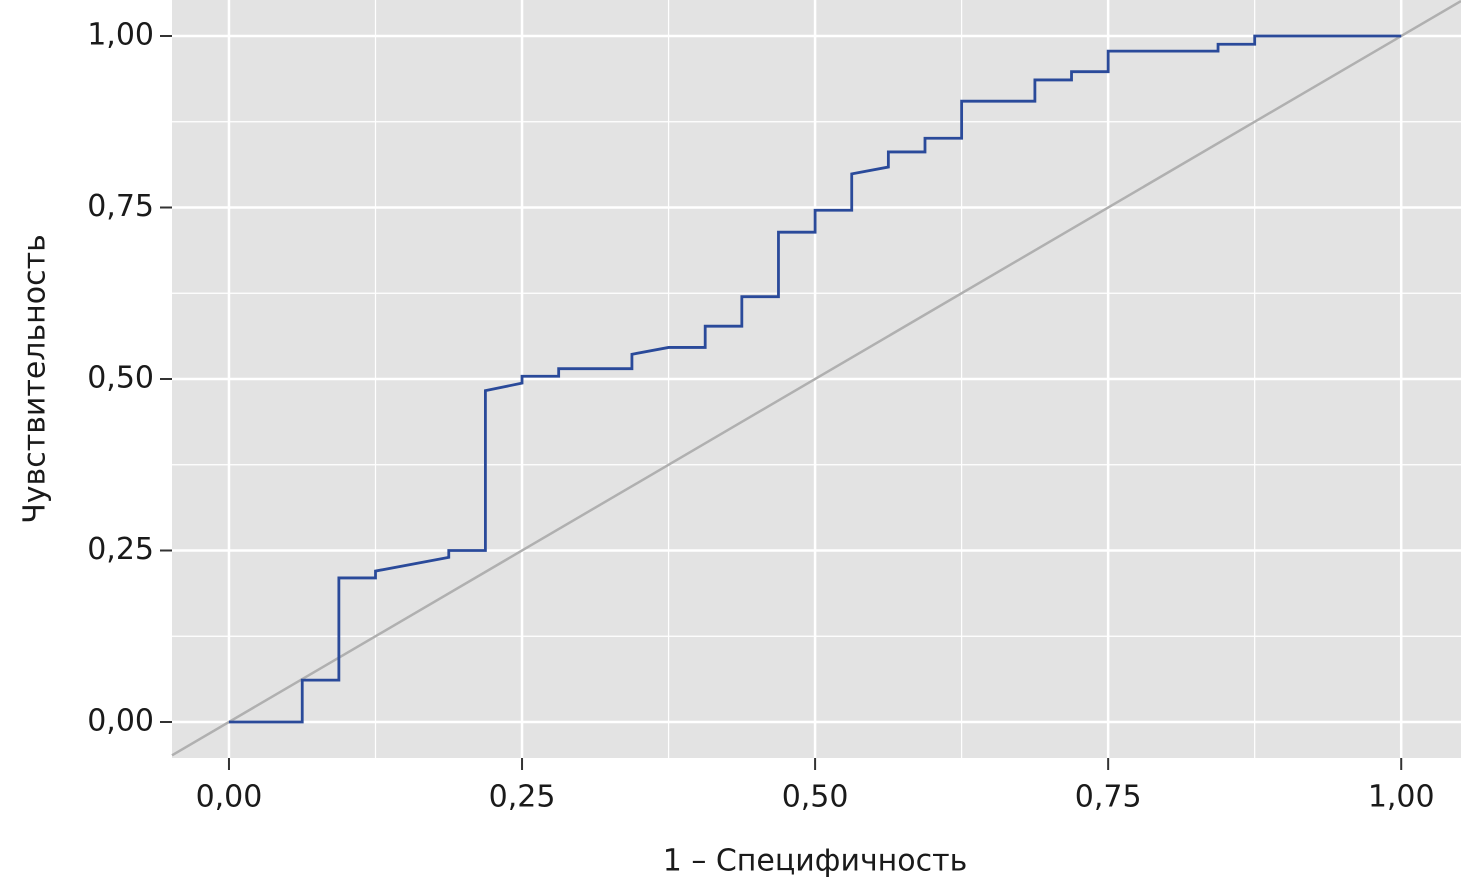  Describe the element at coordinates (120, 549) in the screenshot. I see `y-tick-label: 0,25` at that location.